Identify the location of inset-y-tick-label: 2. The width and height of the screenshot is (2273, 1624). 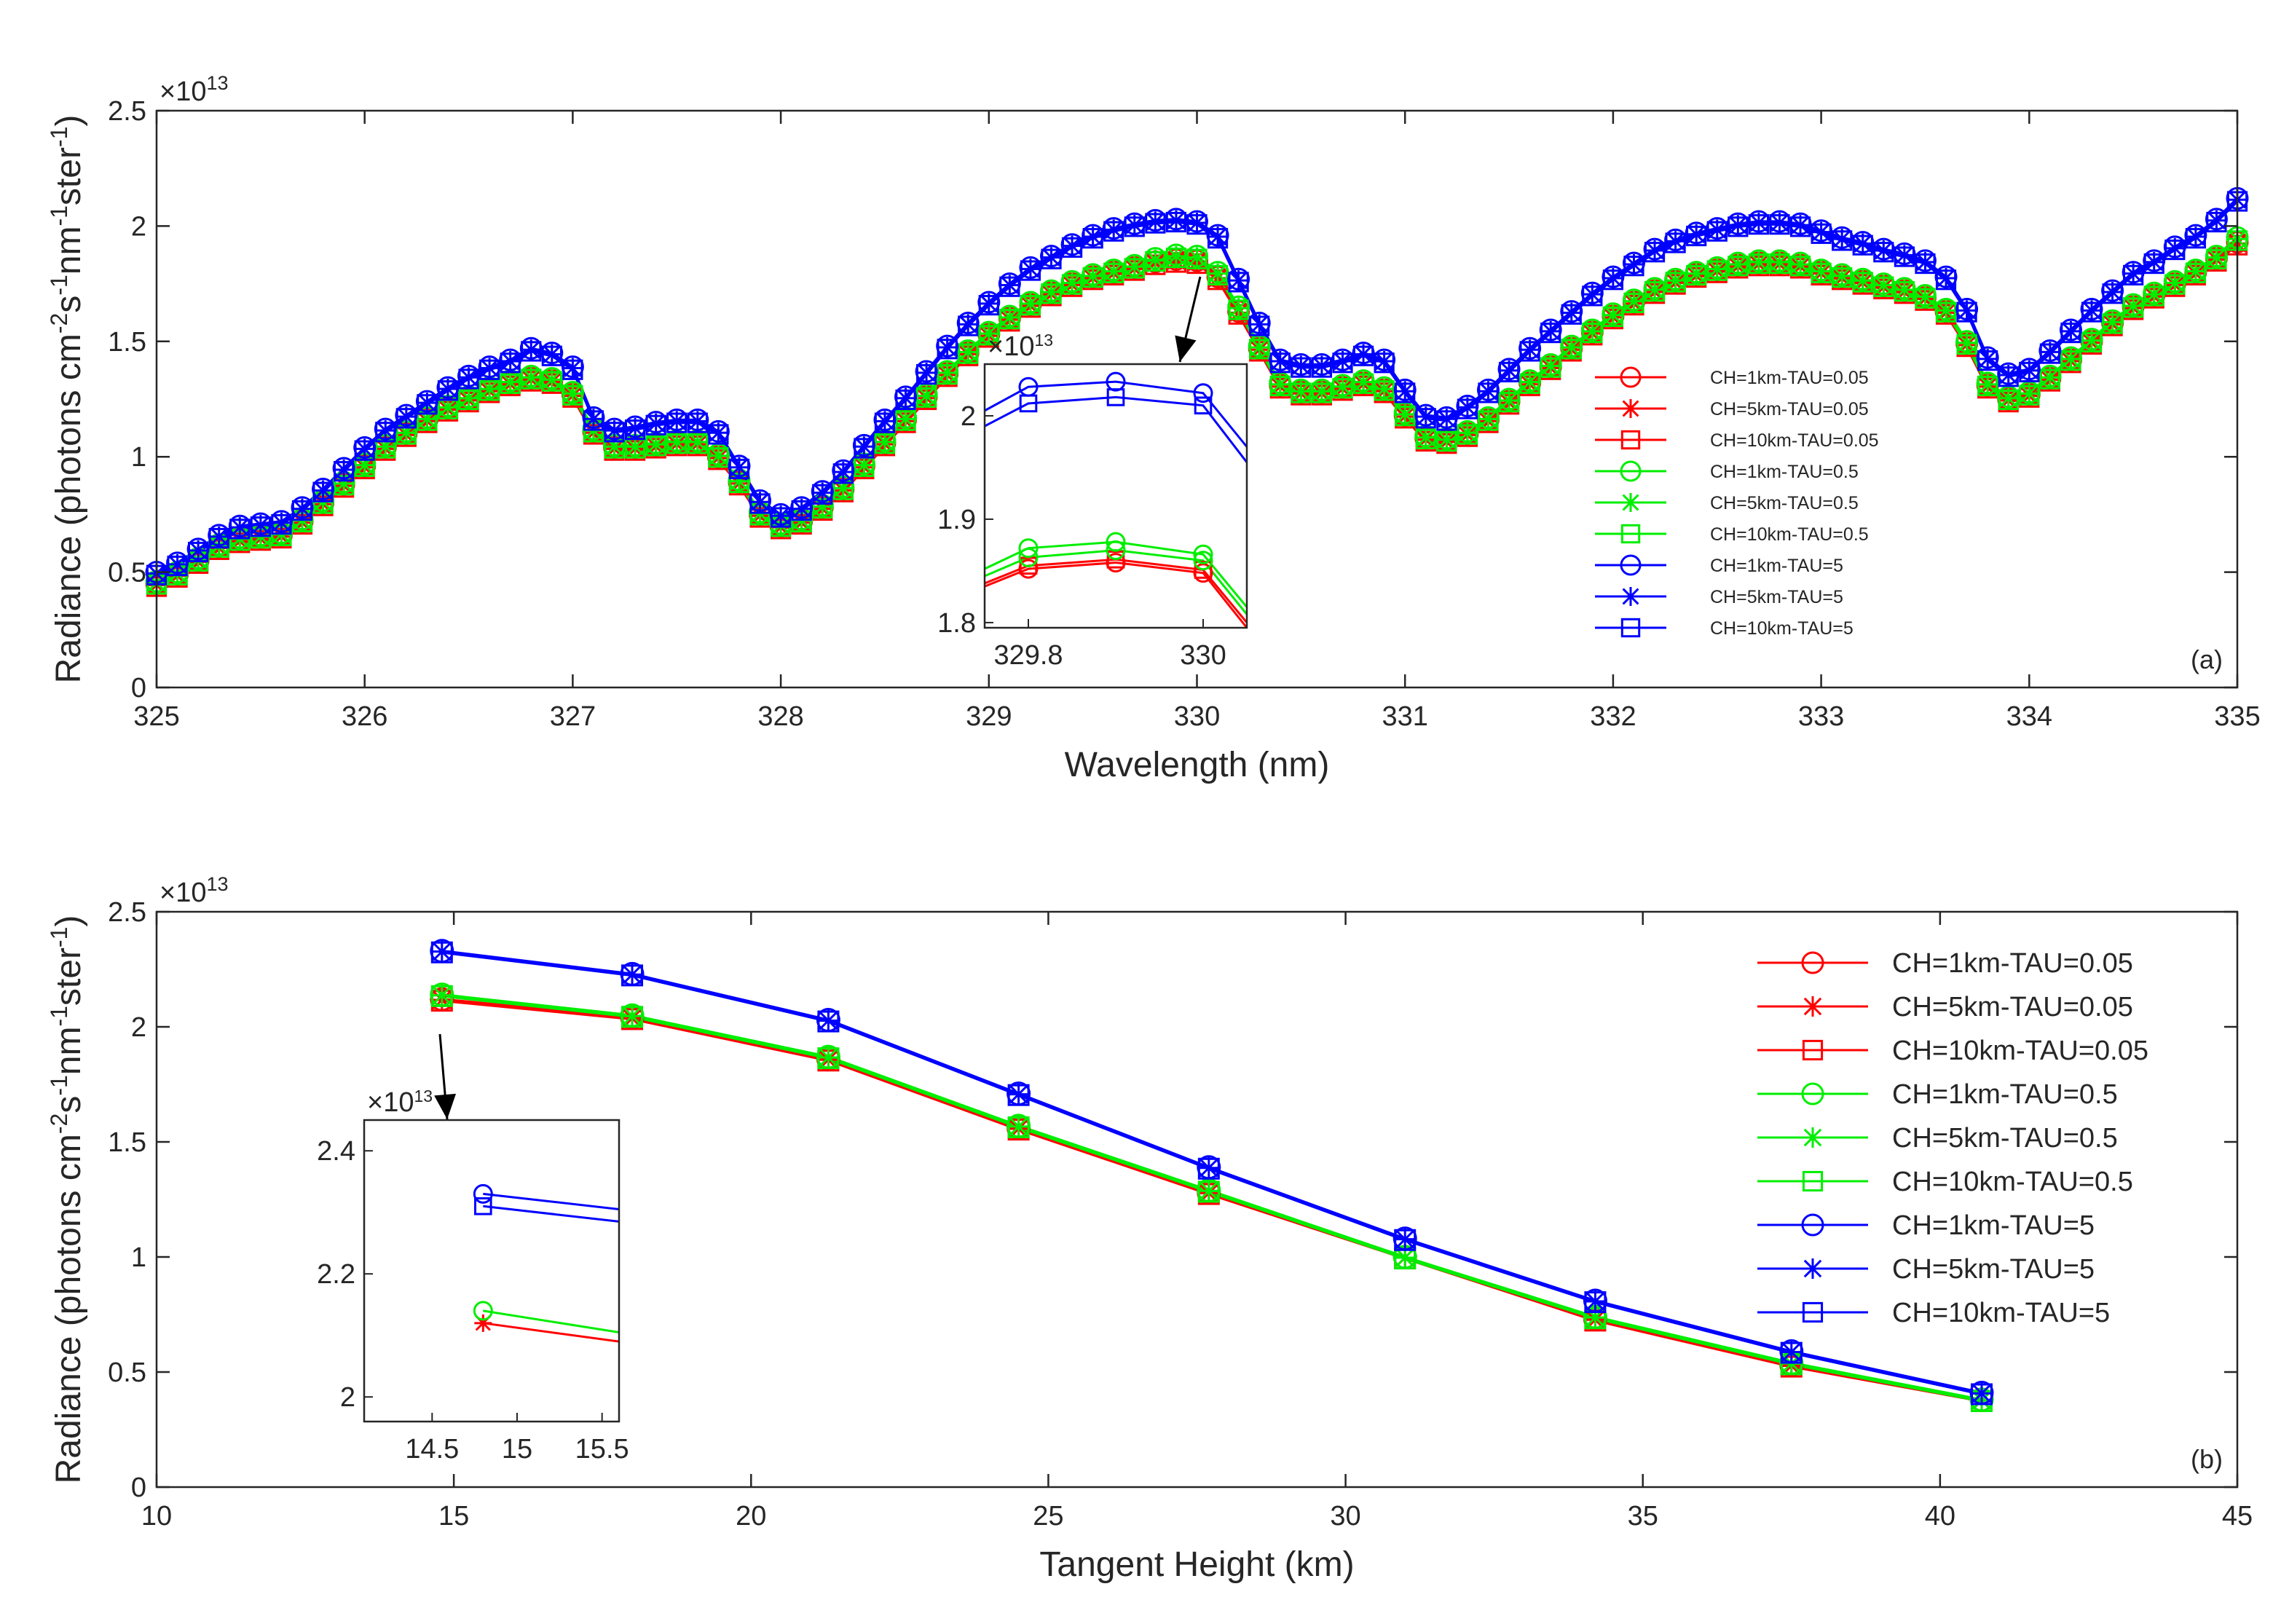
(968, 416).